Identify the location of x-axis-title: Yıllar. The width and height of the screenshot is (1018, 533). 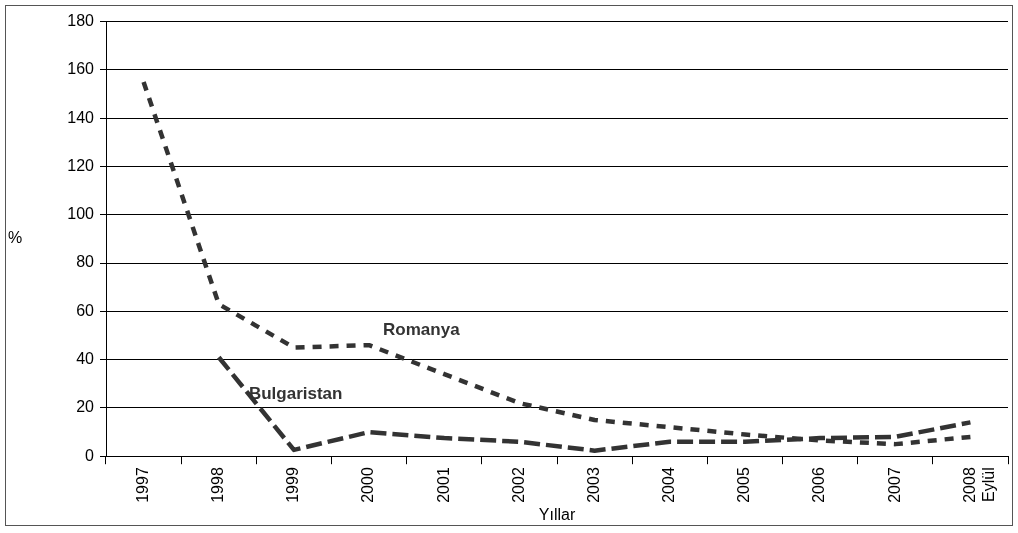
(557, 514).